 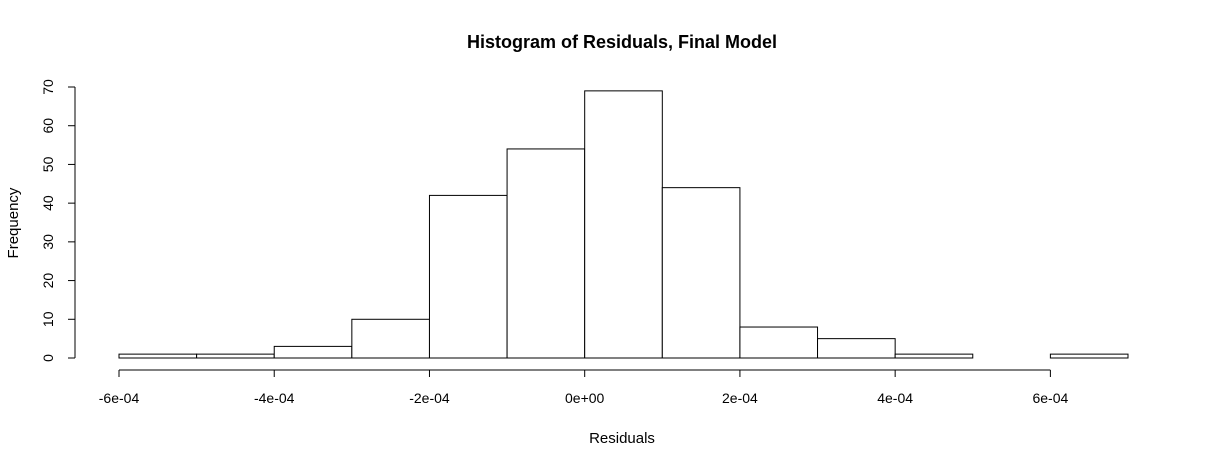 What do you see at coordinates (48, 87) in the screenshot?
I see `y-tick-label: 70` at bounding box center [48, 87].